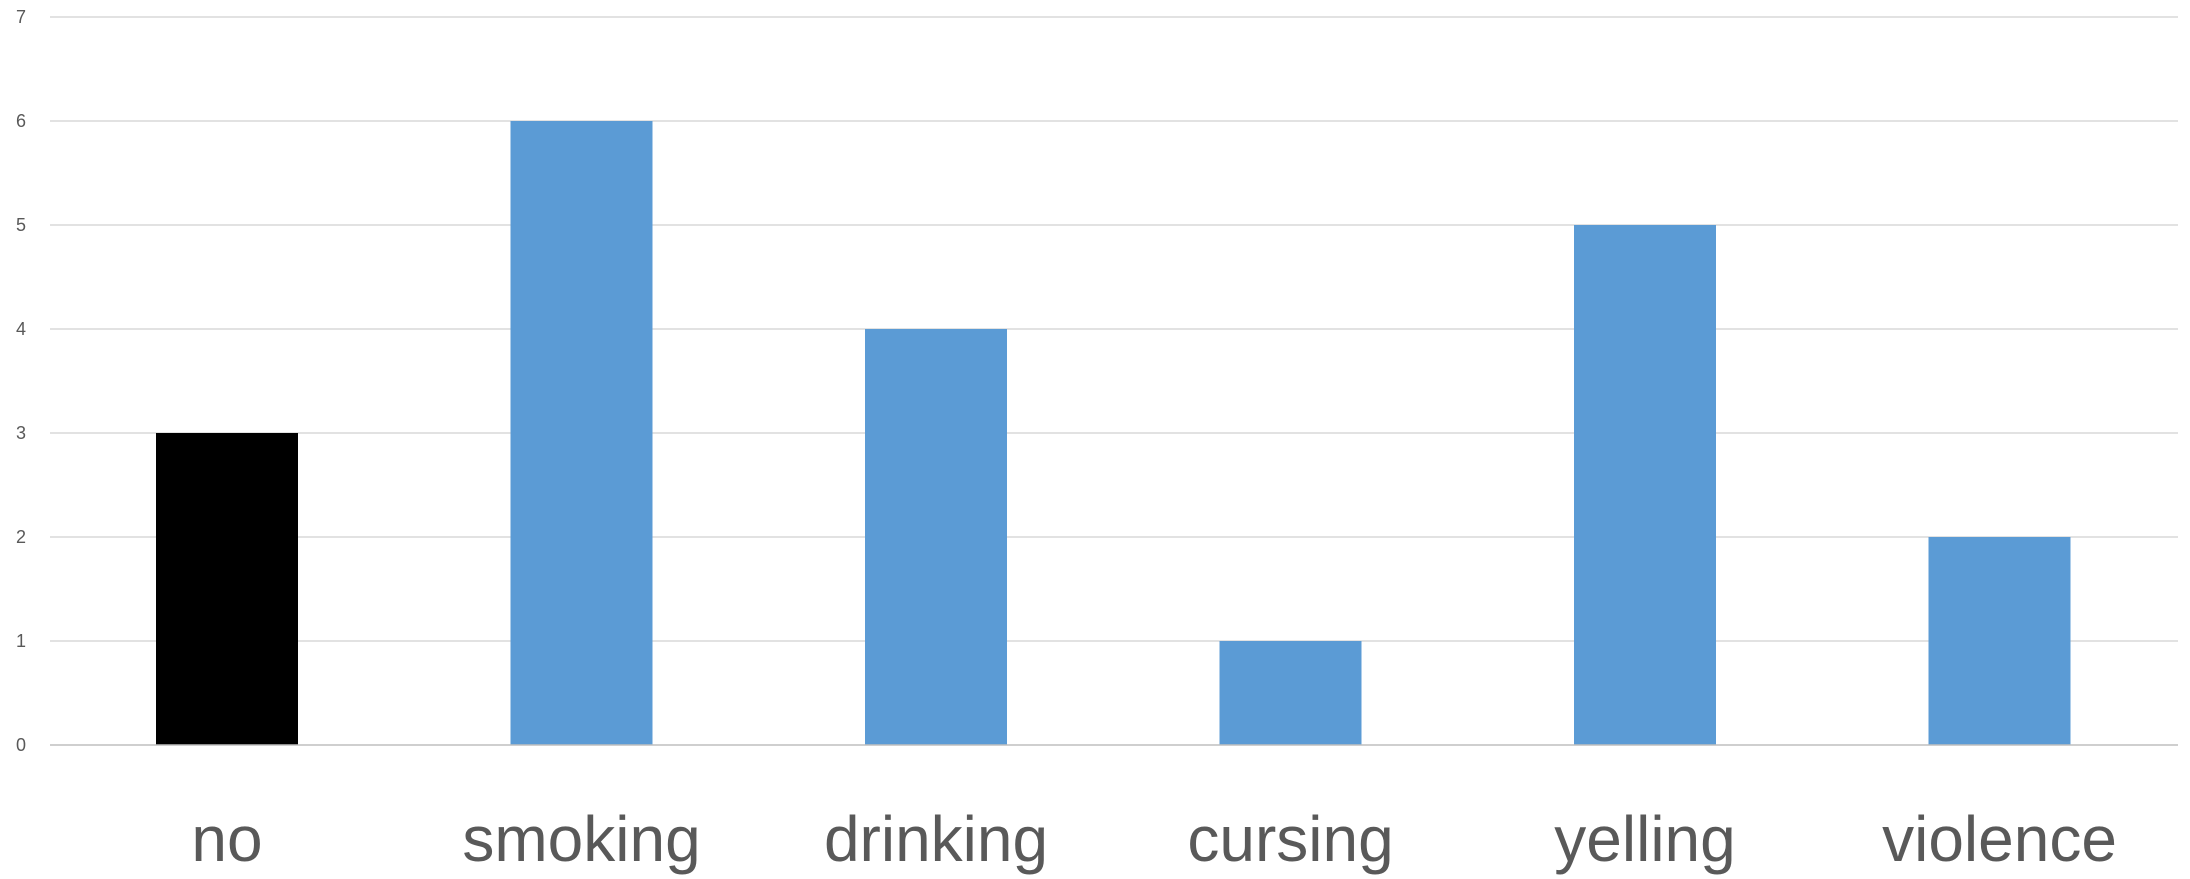 The height and width of the screenshot is (879, 2190). What do you see at coordinates (936, 537) in the screenshot?
I see `bar-drinking` at bounding box center [936, 537].